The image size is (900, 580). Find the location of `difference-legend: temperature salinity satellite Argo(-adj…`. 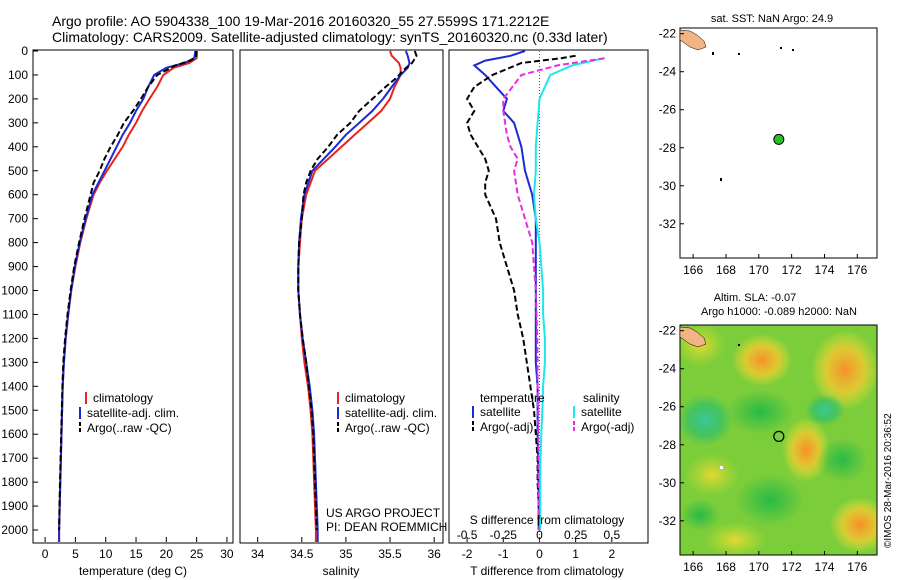

difference-legend: temperature salinity satellite Argo(-adj… is located at coordinates (553, 412).